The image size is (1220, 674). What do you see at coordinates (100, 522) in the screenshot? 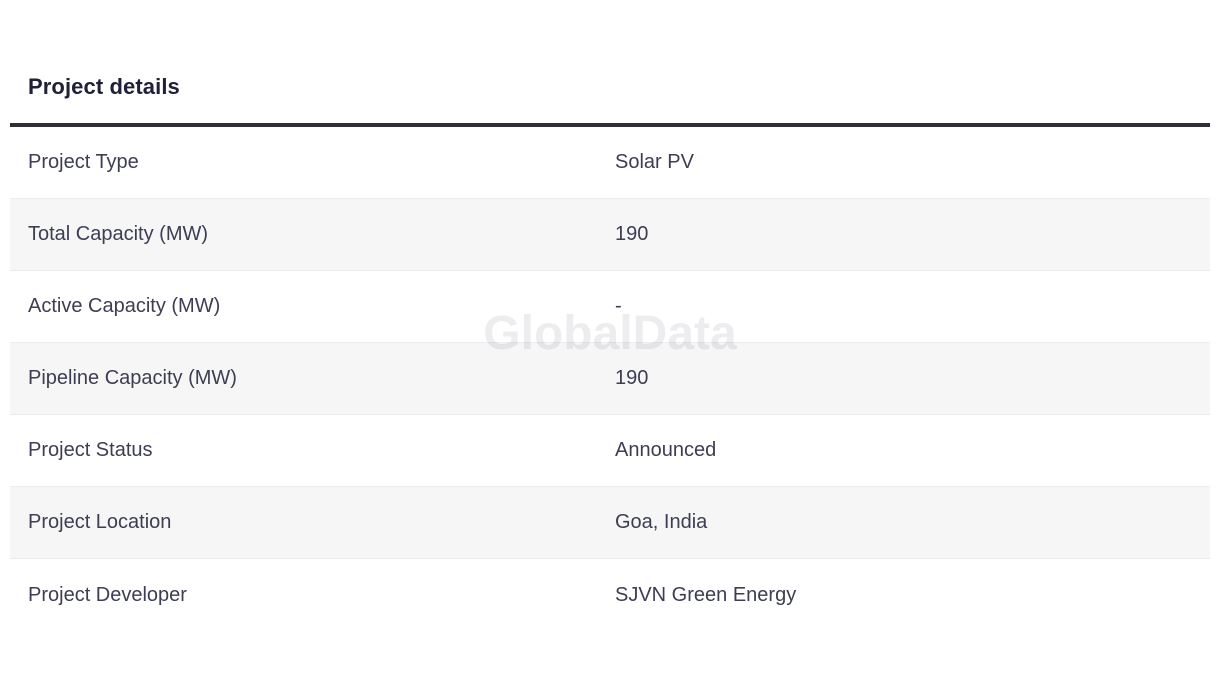
I see `row-label: Project Location` at bounding box center [100, 522].